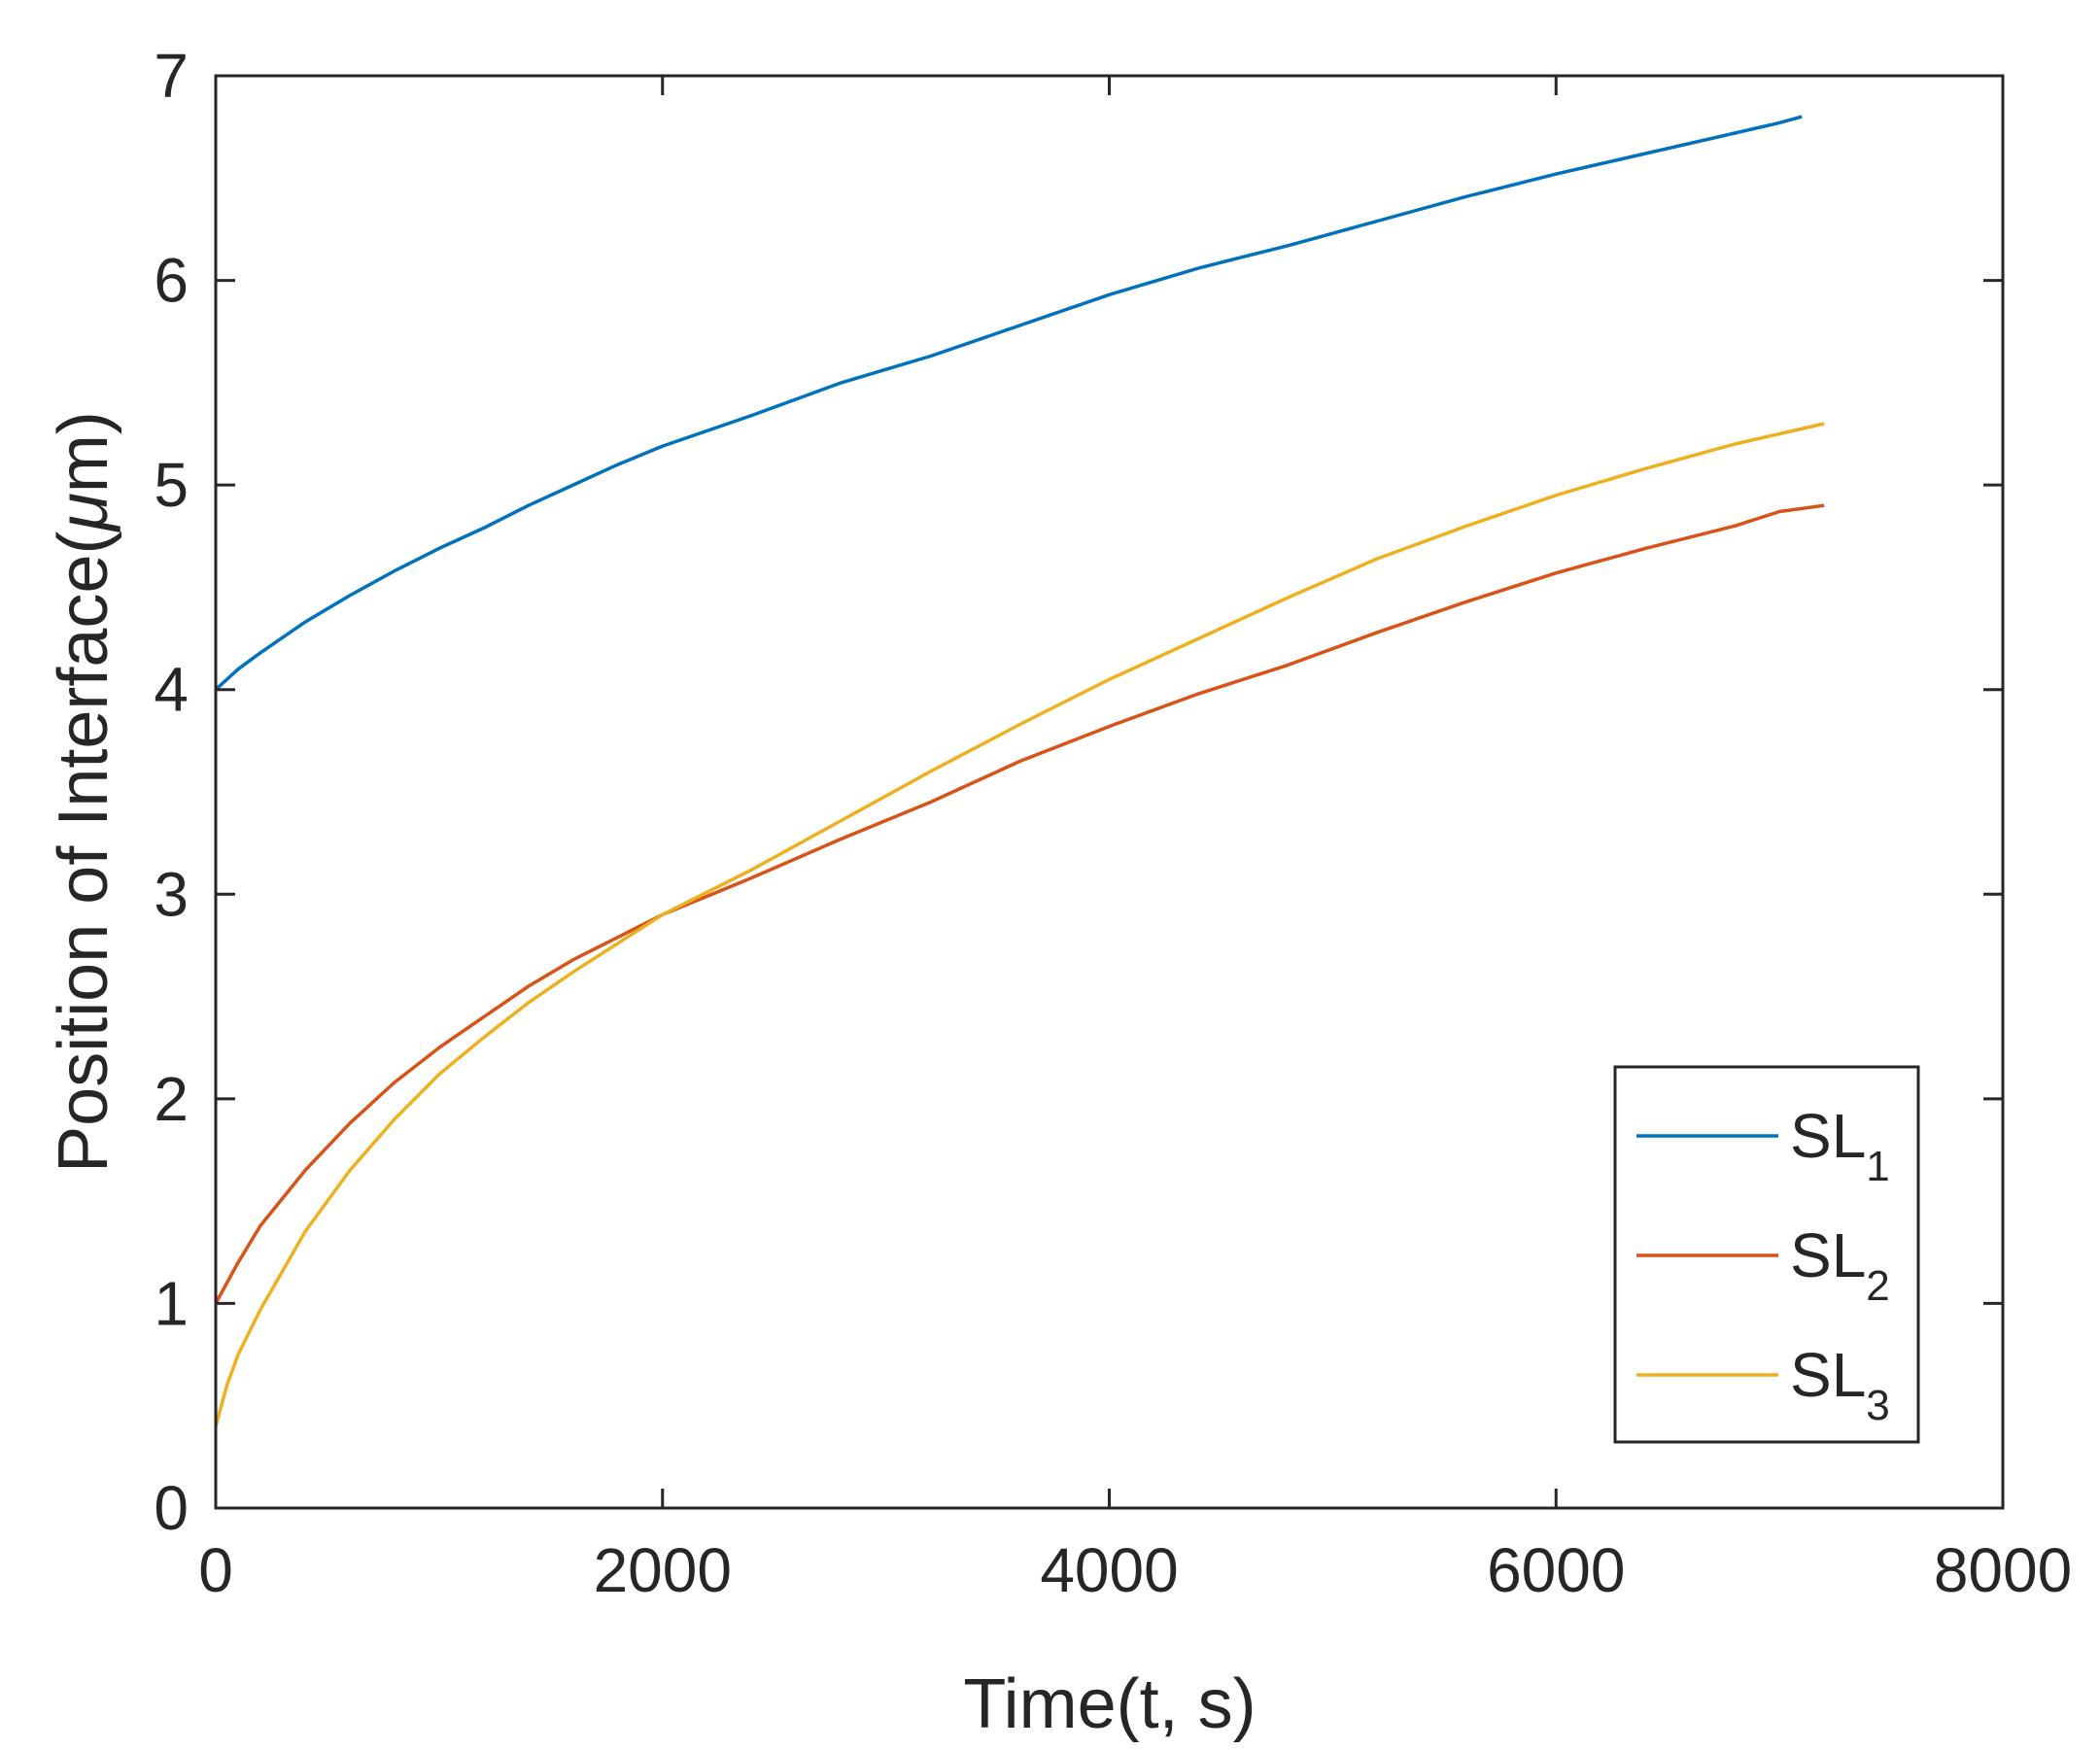 Image resolution: width=2100 pixels, height=1750 pixels. Describe the element at coordinates (1877, 1405) in the screenshot. I see `legend-label-subscript: 3` at that location.